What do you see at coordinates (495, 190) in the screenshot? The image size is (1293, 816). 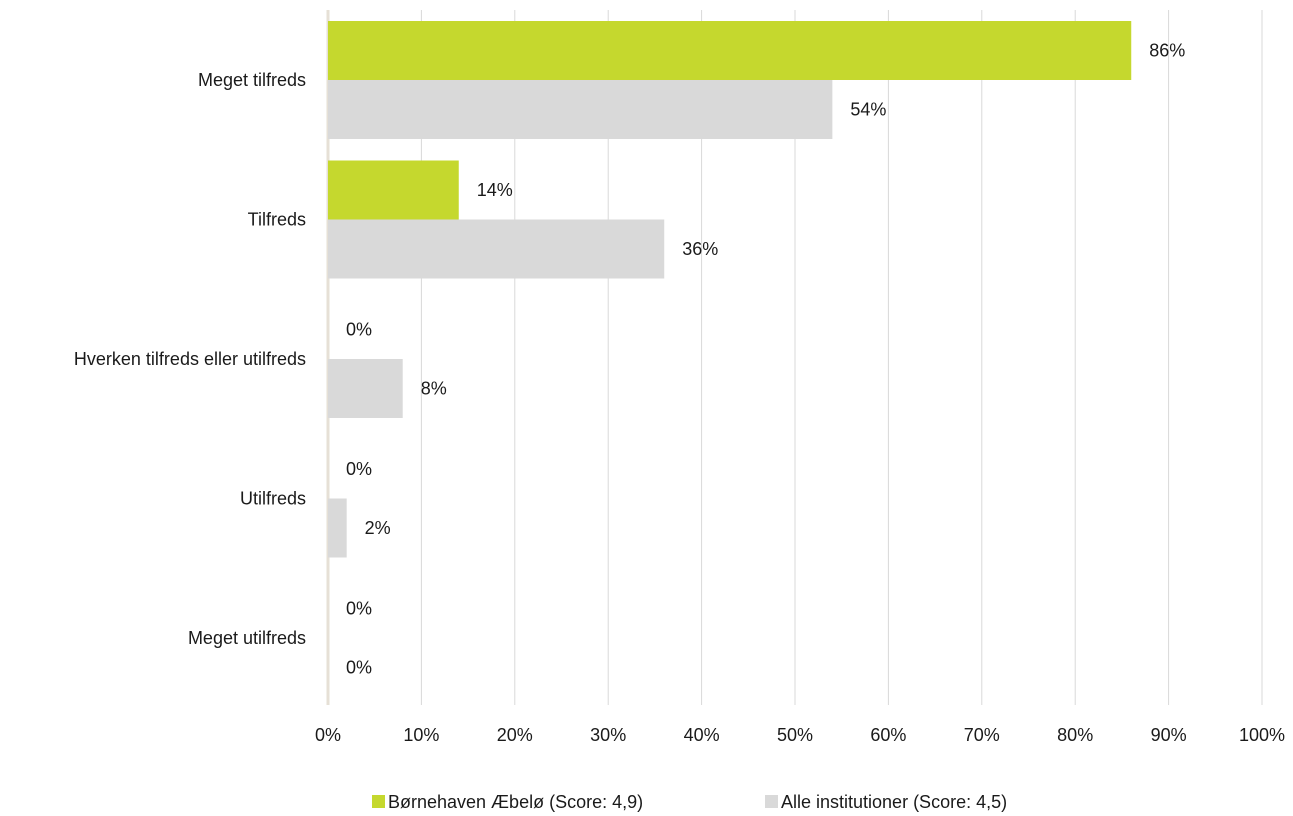 I see `data-label: 14%` at bounding box center [495, 190].